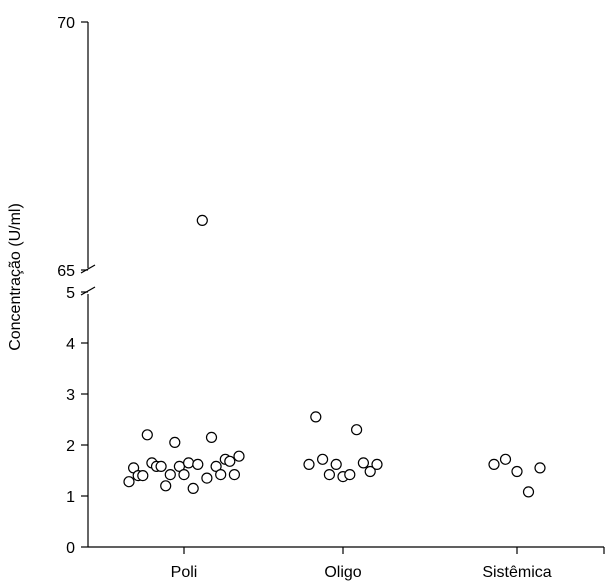 The width and height of the screenshot is (611, 585). I want to click on y-tick-label: 65, so click(66, 271).